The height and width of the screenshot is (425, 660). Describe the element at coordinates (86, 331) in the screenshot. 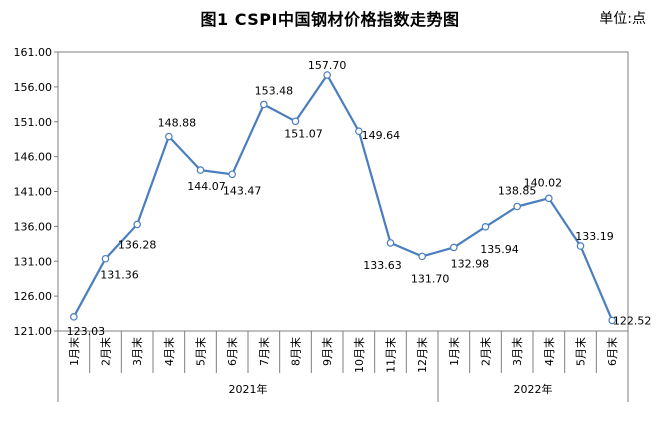

I see `data-label: 123.03` at that location.